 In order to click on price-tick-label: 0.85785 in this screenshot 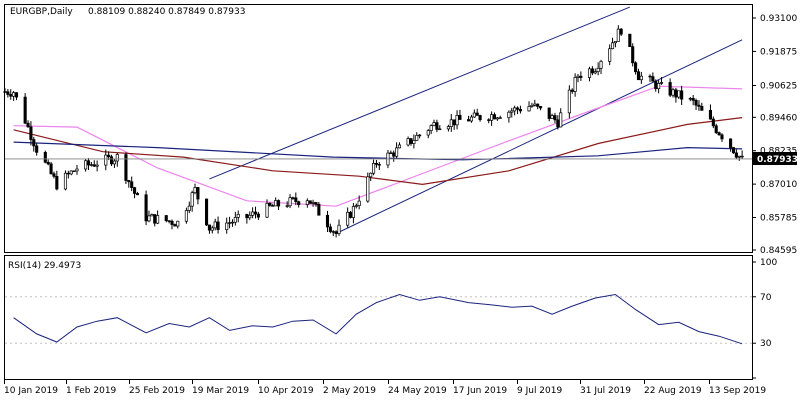, I will do `click(778, 219)`.